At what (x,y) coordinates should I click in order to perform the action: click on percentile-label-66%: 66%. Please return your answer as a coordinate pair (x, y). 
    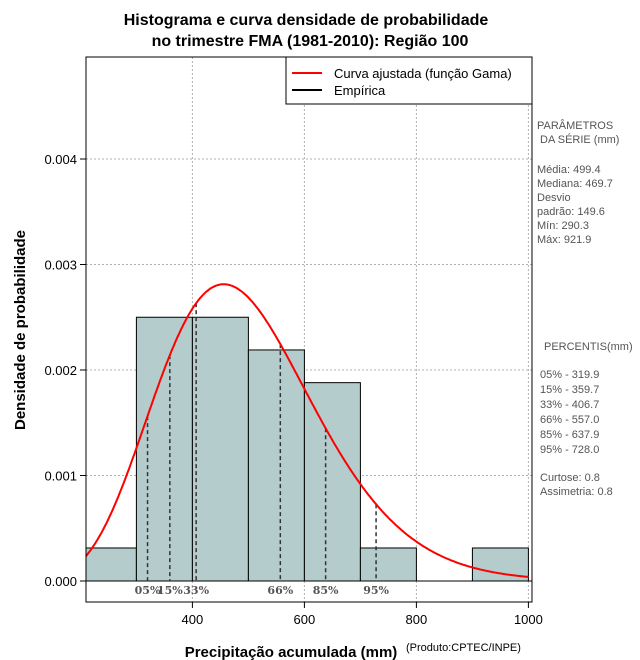
    Looking at the image, I should click on (280, 590).